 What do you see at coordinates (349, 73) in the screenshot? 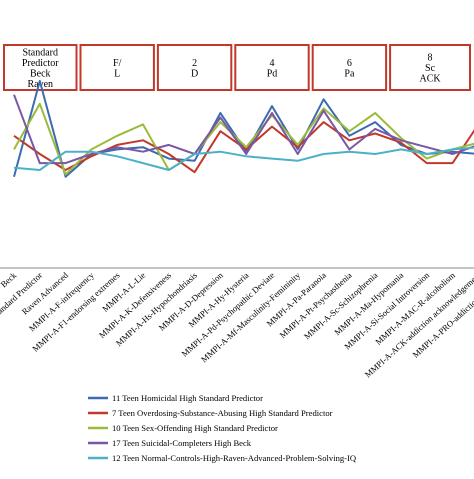
I see `group-header-text: Pa` at bounding box center [349, 73].